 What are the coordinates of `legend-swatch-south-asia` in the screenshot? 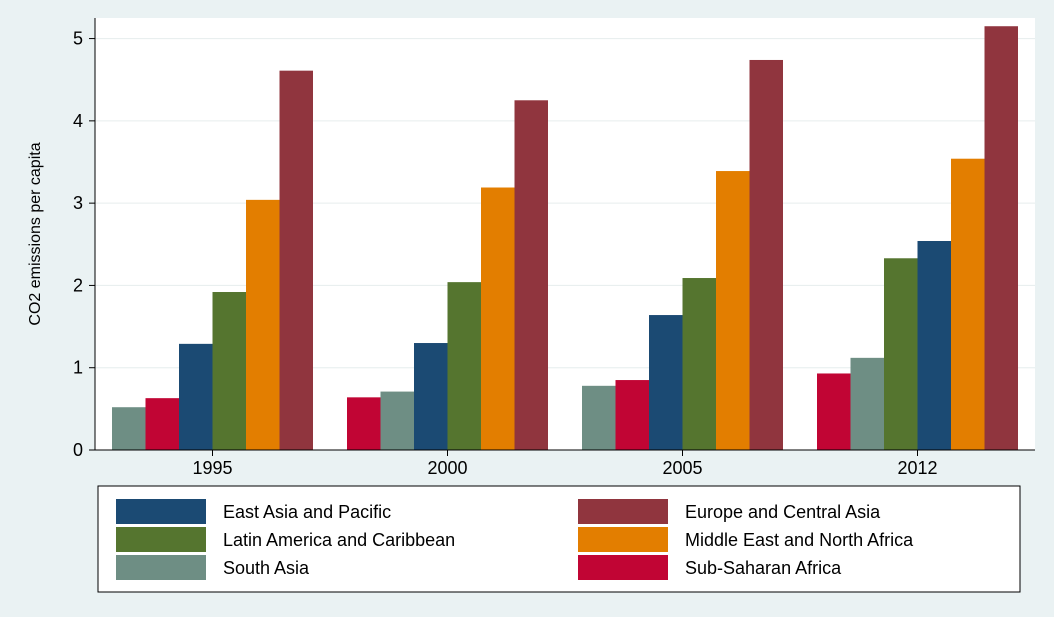 It's located at (161, 567).